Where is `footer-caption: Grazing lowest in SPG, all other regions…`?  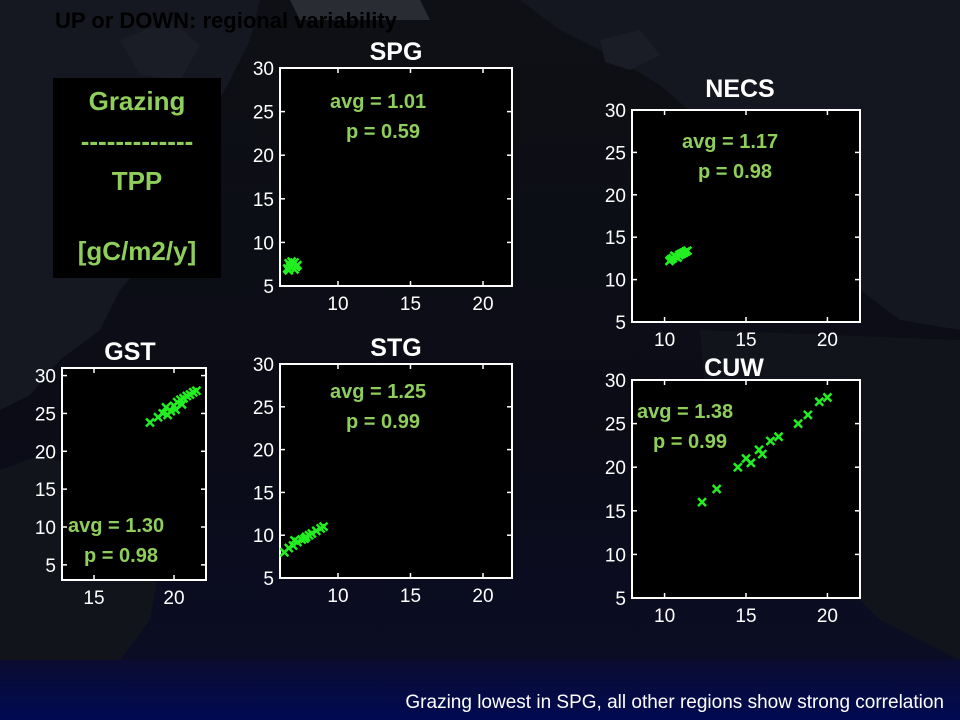 footer-caption: Grazing lowest in SPG, all other regions… is located at coordinates (674, 702).